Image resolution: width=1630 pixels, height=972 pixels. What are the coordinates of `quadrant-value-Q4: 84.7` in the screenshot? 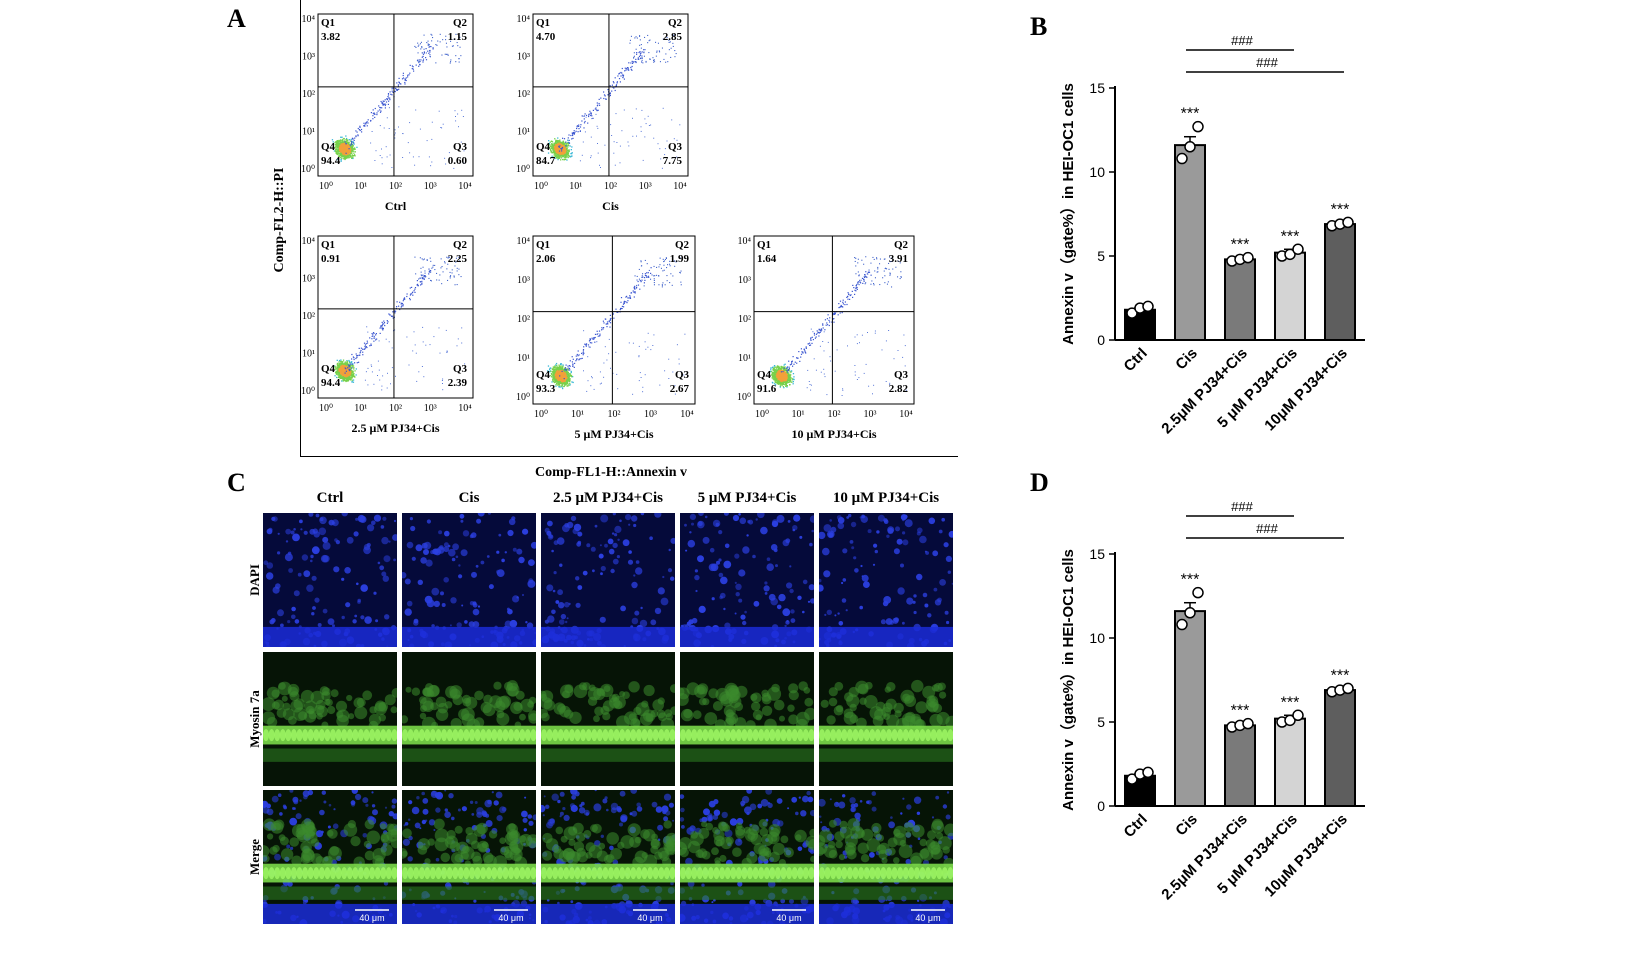 It's located at (546, 161).